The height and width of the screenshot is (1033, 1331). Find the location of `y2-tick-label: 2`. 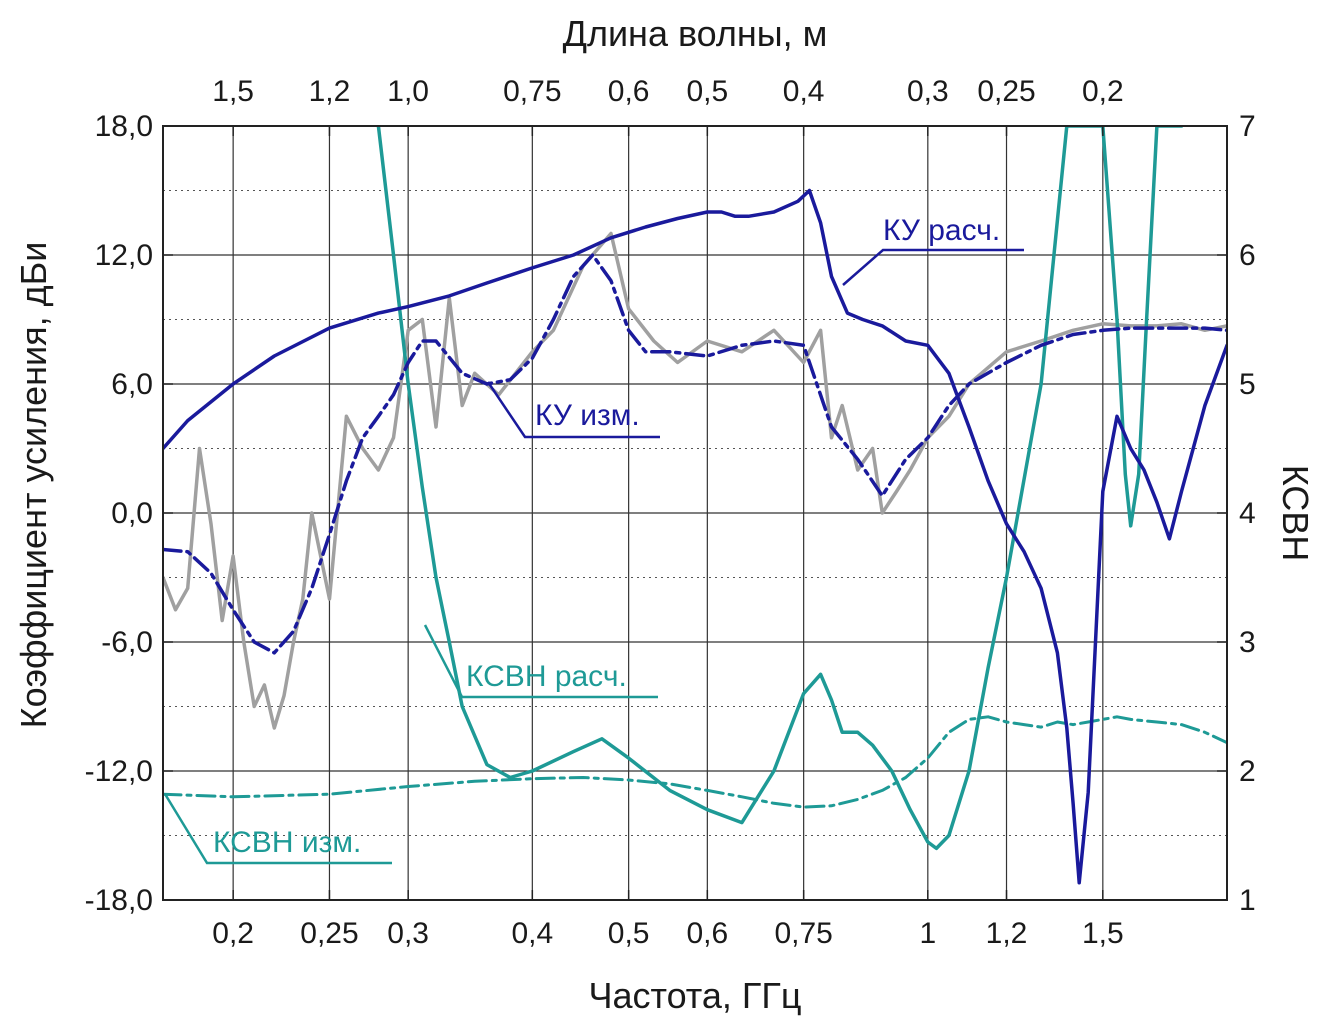

y2-tick-label: 2 is located at coordinates (1247, 771).